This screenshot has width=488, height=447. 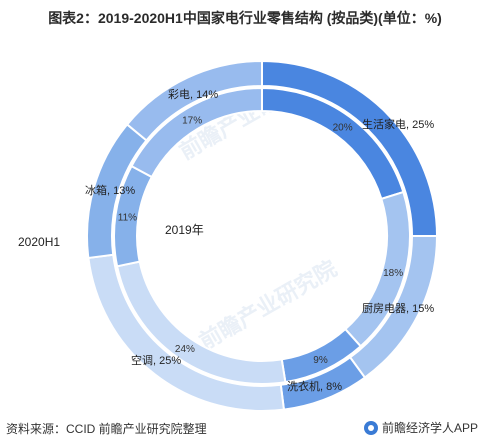 I want to click on inner-label-2: 18%, so click(x=393, y=273).